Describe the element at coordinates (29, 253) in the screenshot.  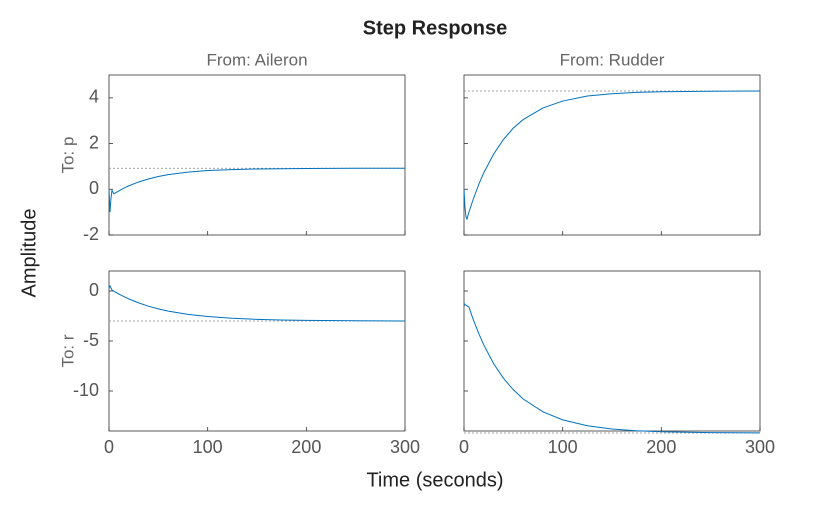
I see `y-axis-label: Amplitude` at that location.